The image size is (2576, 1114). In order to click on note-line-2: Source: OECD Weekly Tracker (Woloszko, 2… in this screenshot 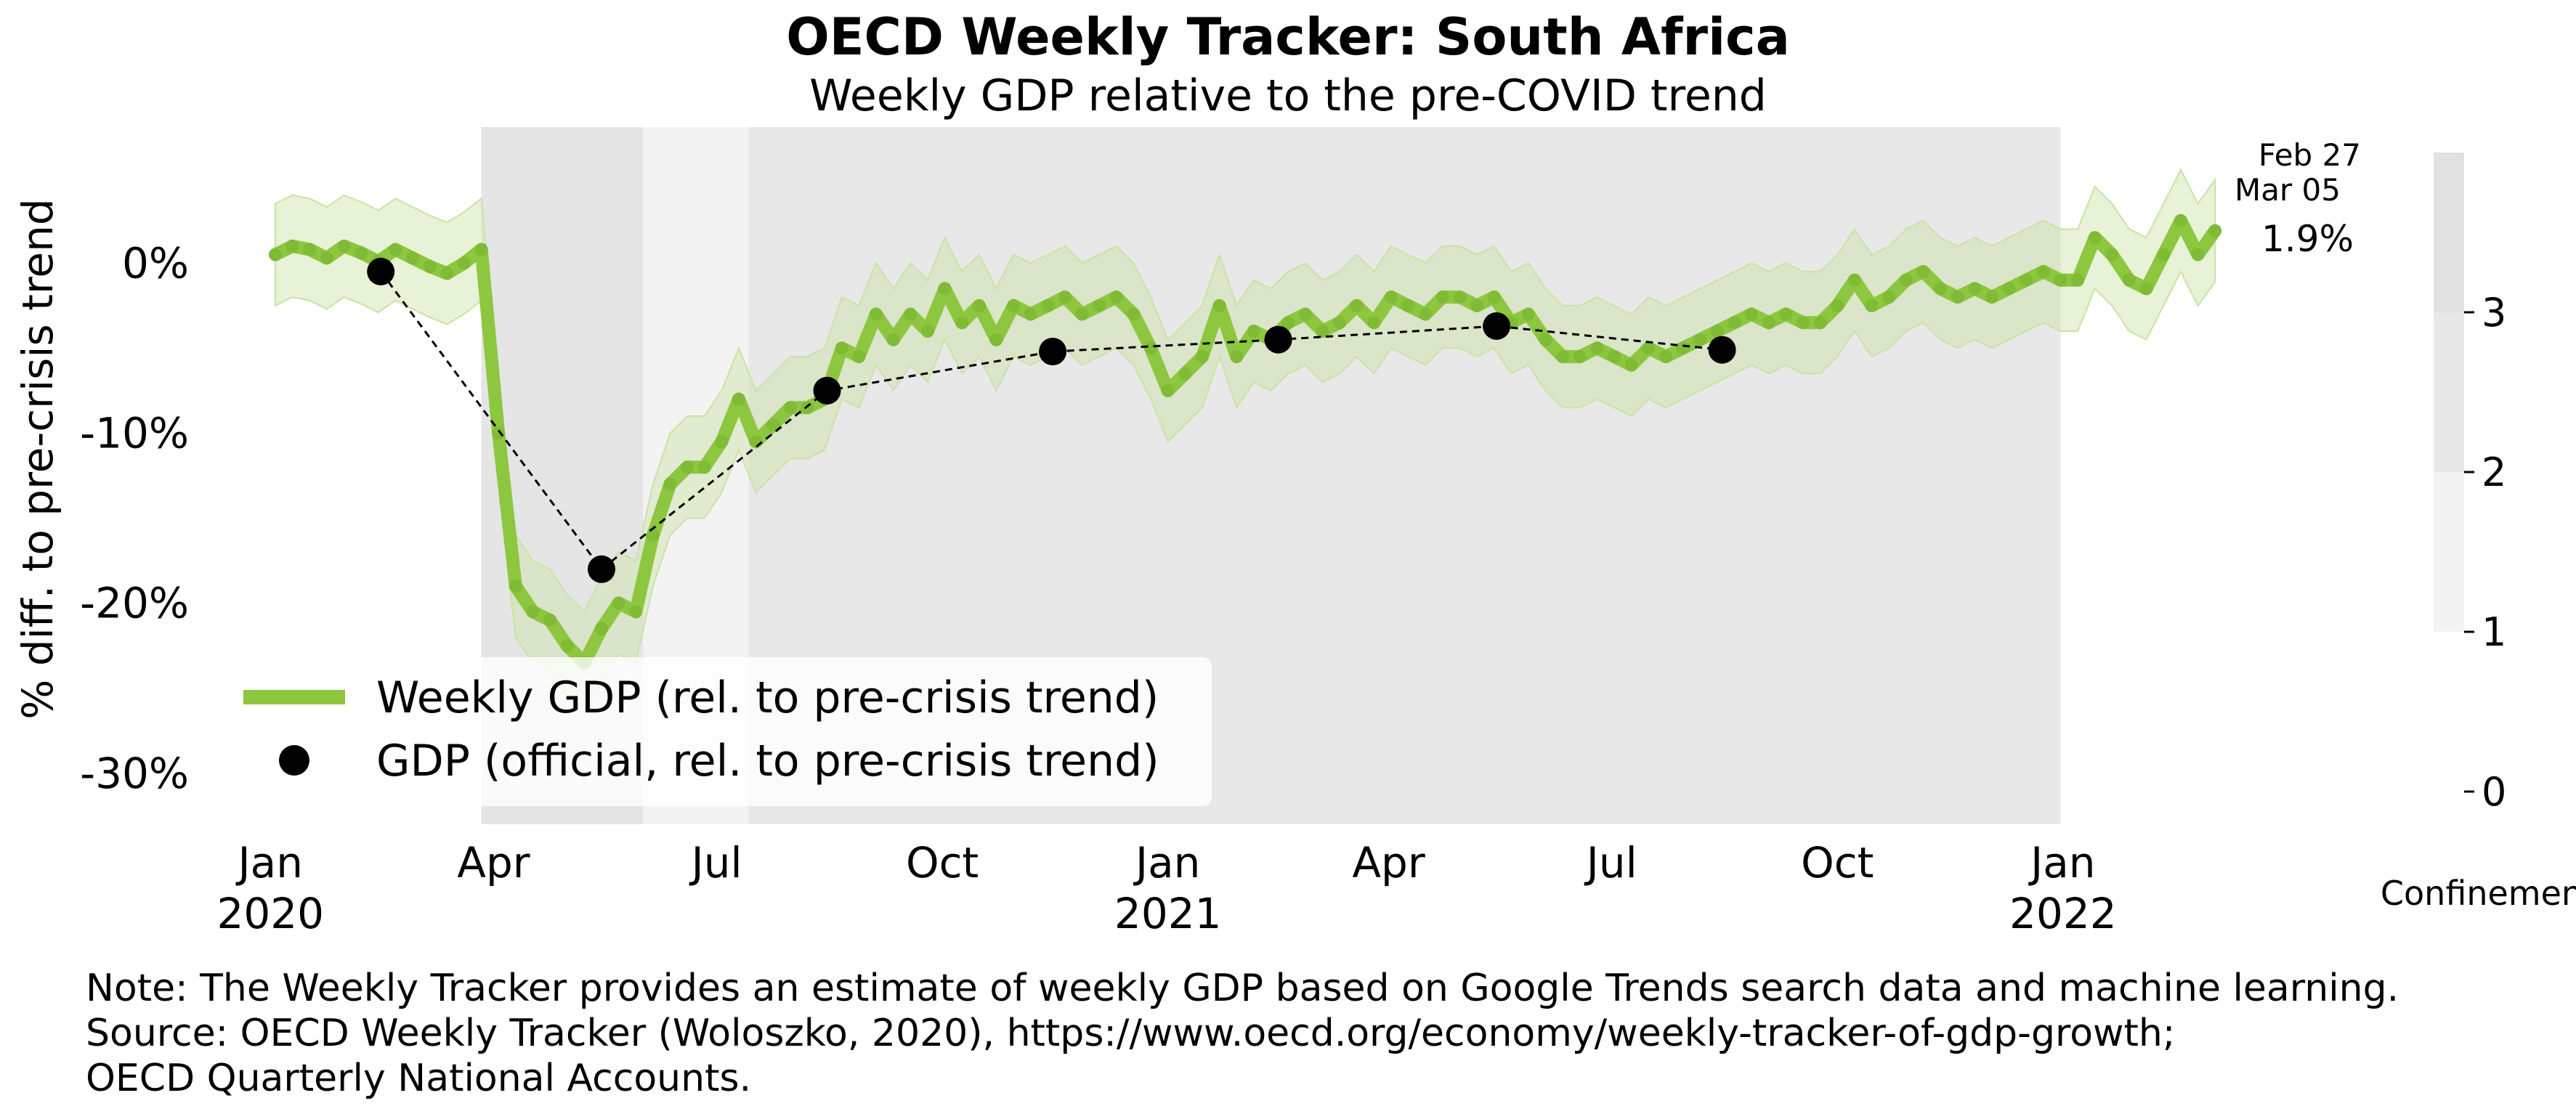, I will do `click(1130, 1033)`.